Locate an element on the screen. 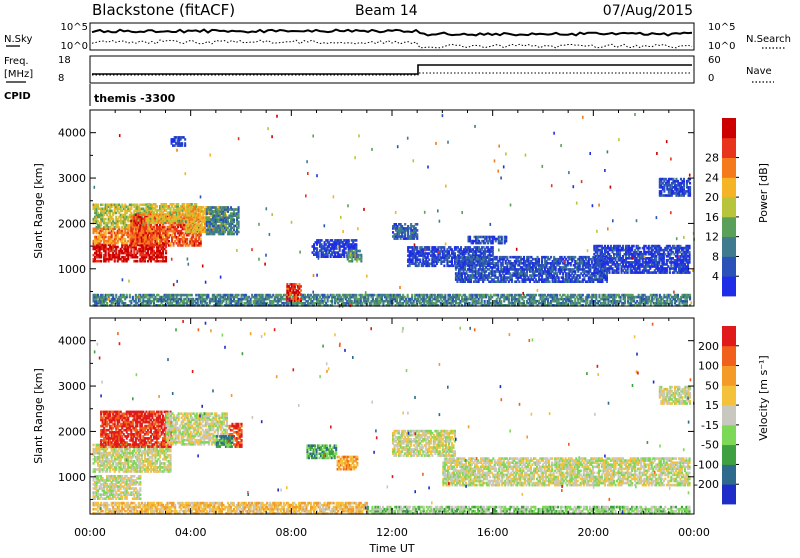  freq-panel-frame is located at coordinates (392, 69).